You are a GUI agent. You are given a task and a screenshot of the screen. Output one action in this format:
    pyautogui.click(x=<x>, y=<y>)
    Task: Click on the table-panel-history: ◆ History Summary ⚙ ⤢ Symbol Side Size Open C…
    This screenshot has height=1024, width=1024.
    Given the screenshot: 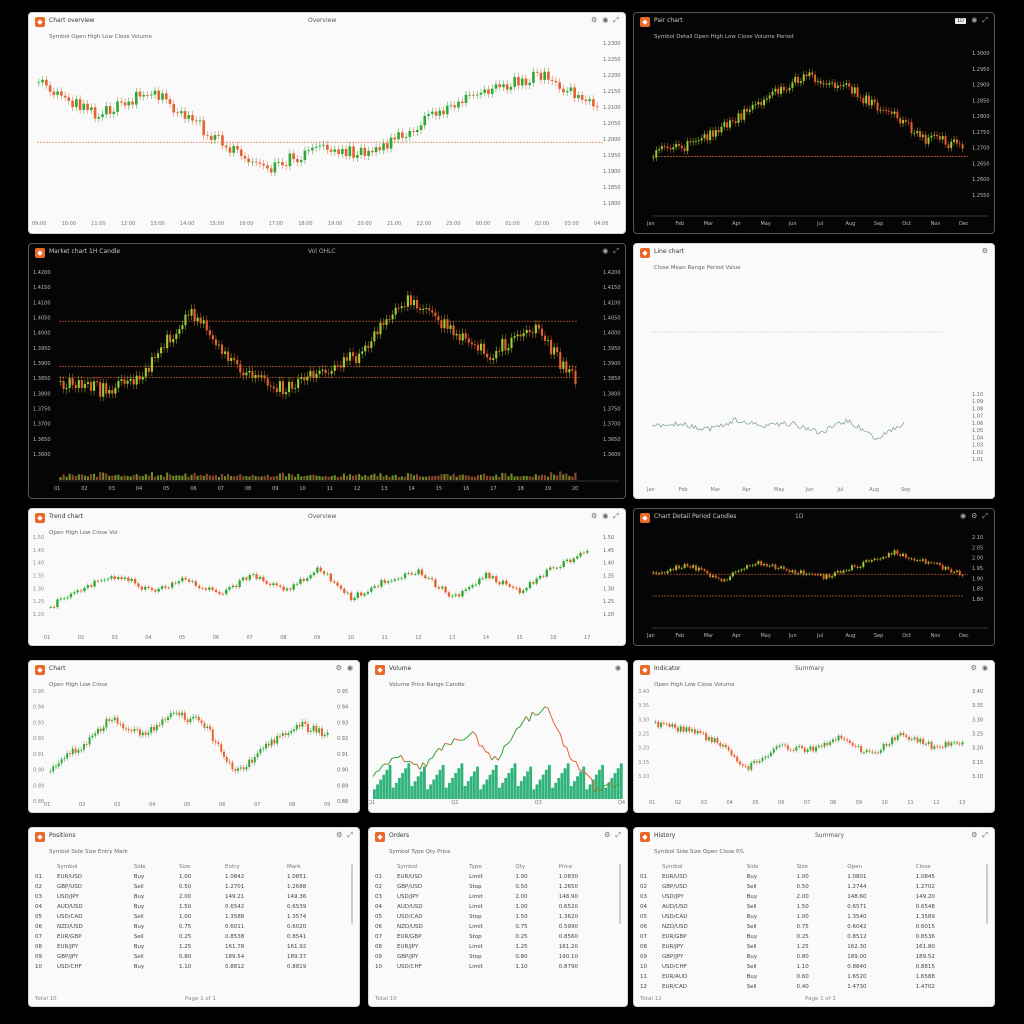 What is the action you would take?
    pyautogui.click(x=814, y=917)
    